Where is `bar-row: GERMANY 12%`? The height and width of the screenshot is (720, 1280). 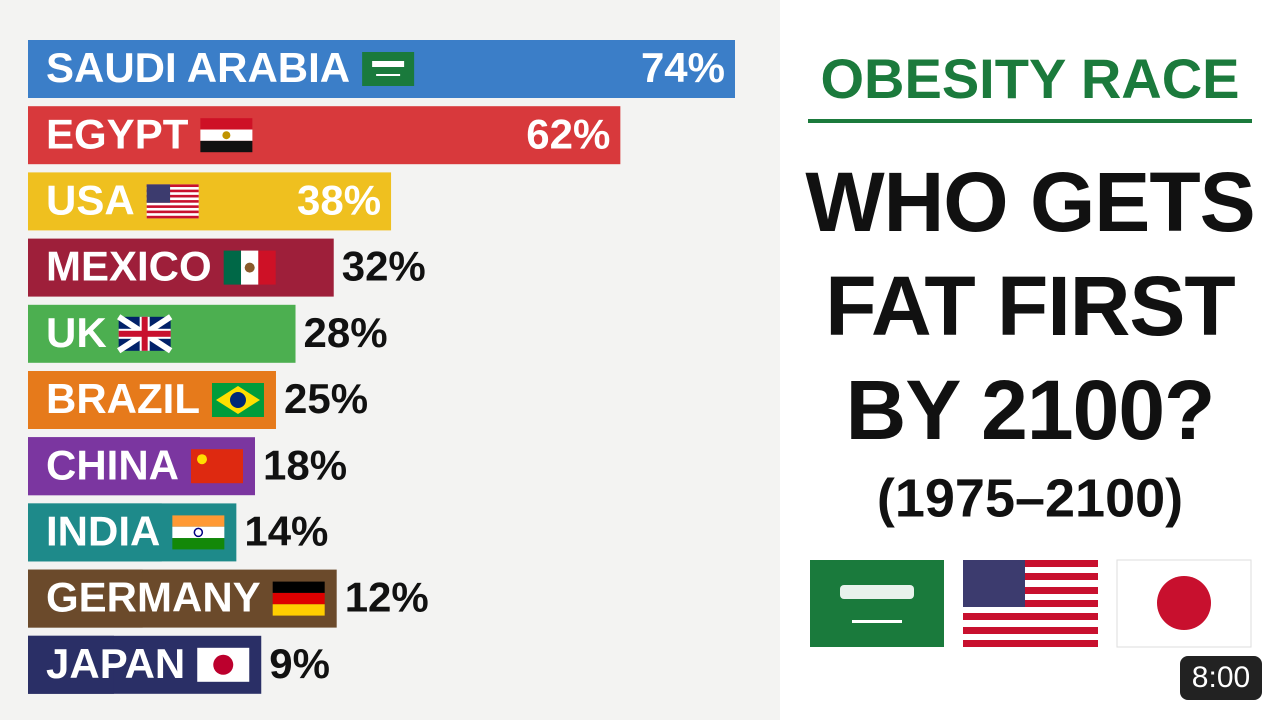 bar-row: GERMANY 12% is located at coordinates (228, 598).